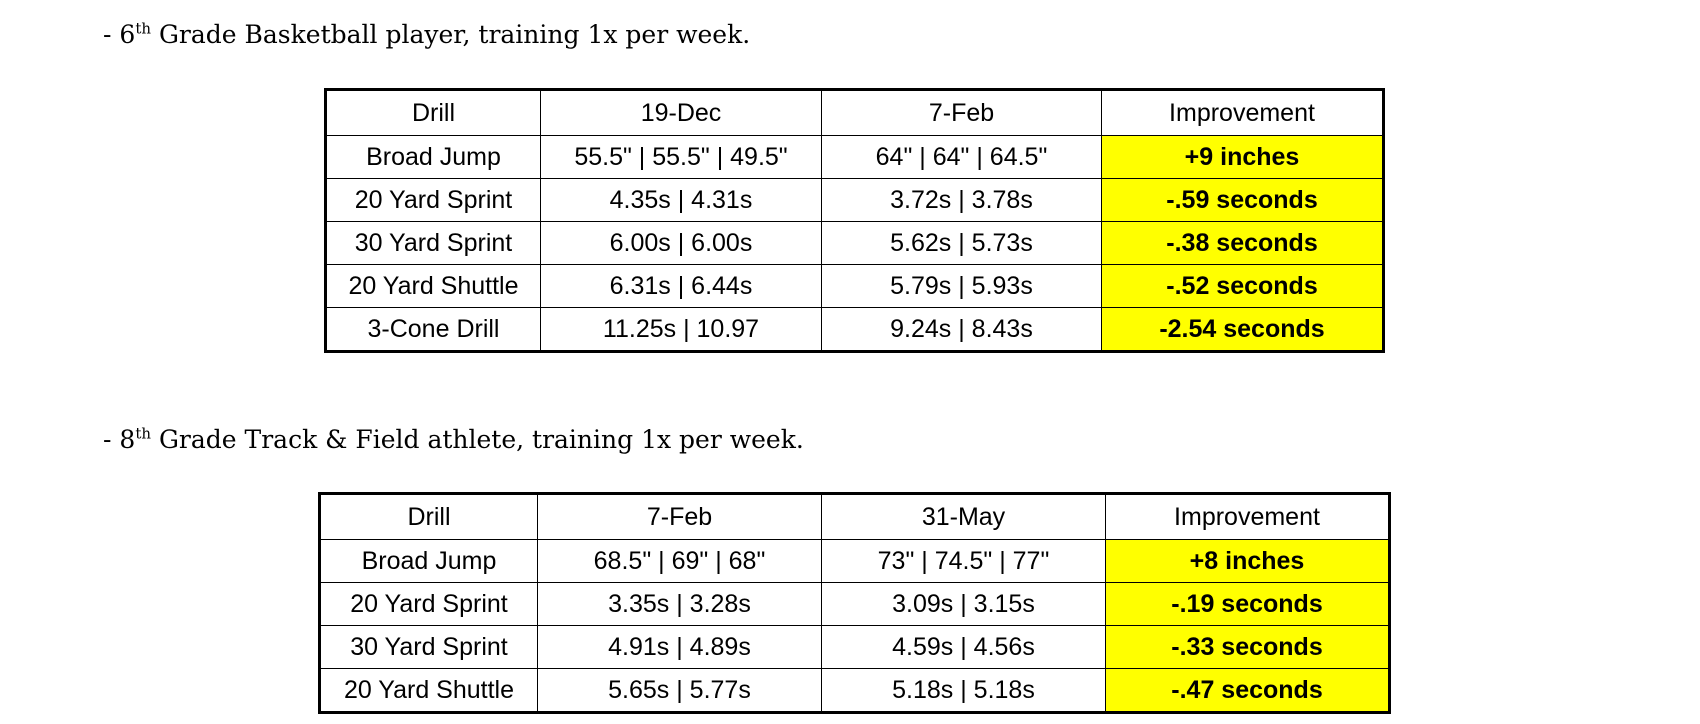 The width and height of the screenshot is (1700, 724). What do you see at coordinates (679, 561) in the screenshot?
I see `value-cell: 68.5" | 69" | 68"` at bounding box center [679, 561].